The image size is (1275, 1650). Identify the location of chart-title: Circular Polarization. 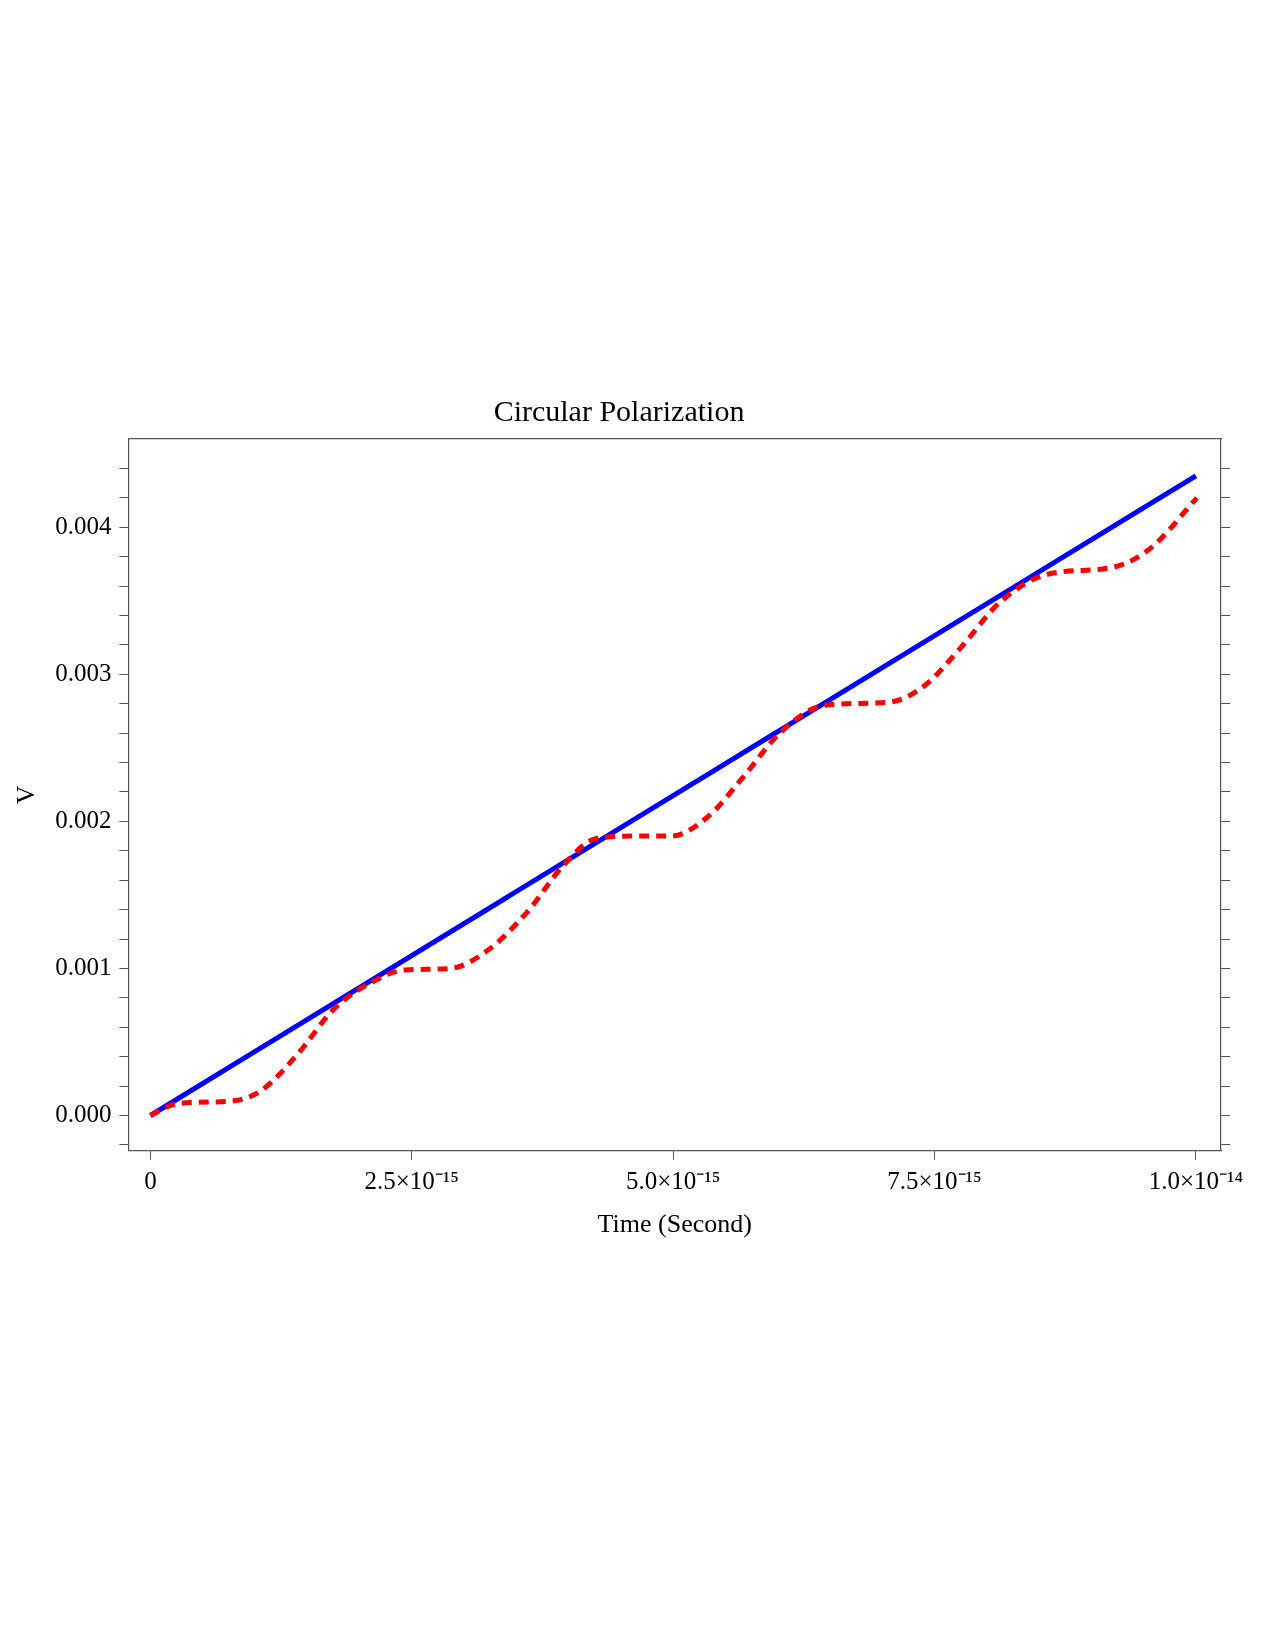
(619, 410).